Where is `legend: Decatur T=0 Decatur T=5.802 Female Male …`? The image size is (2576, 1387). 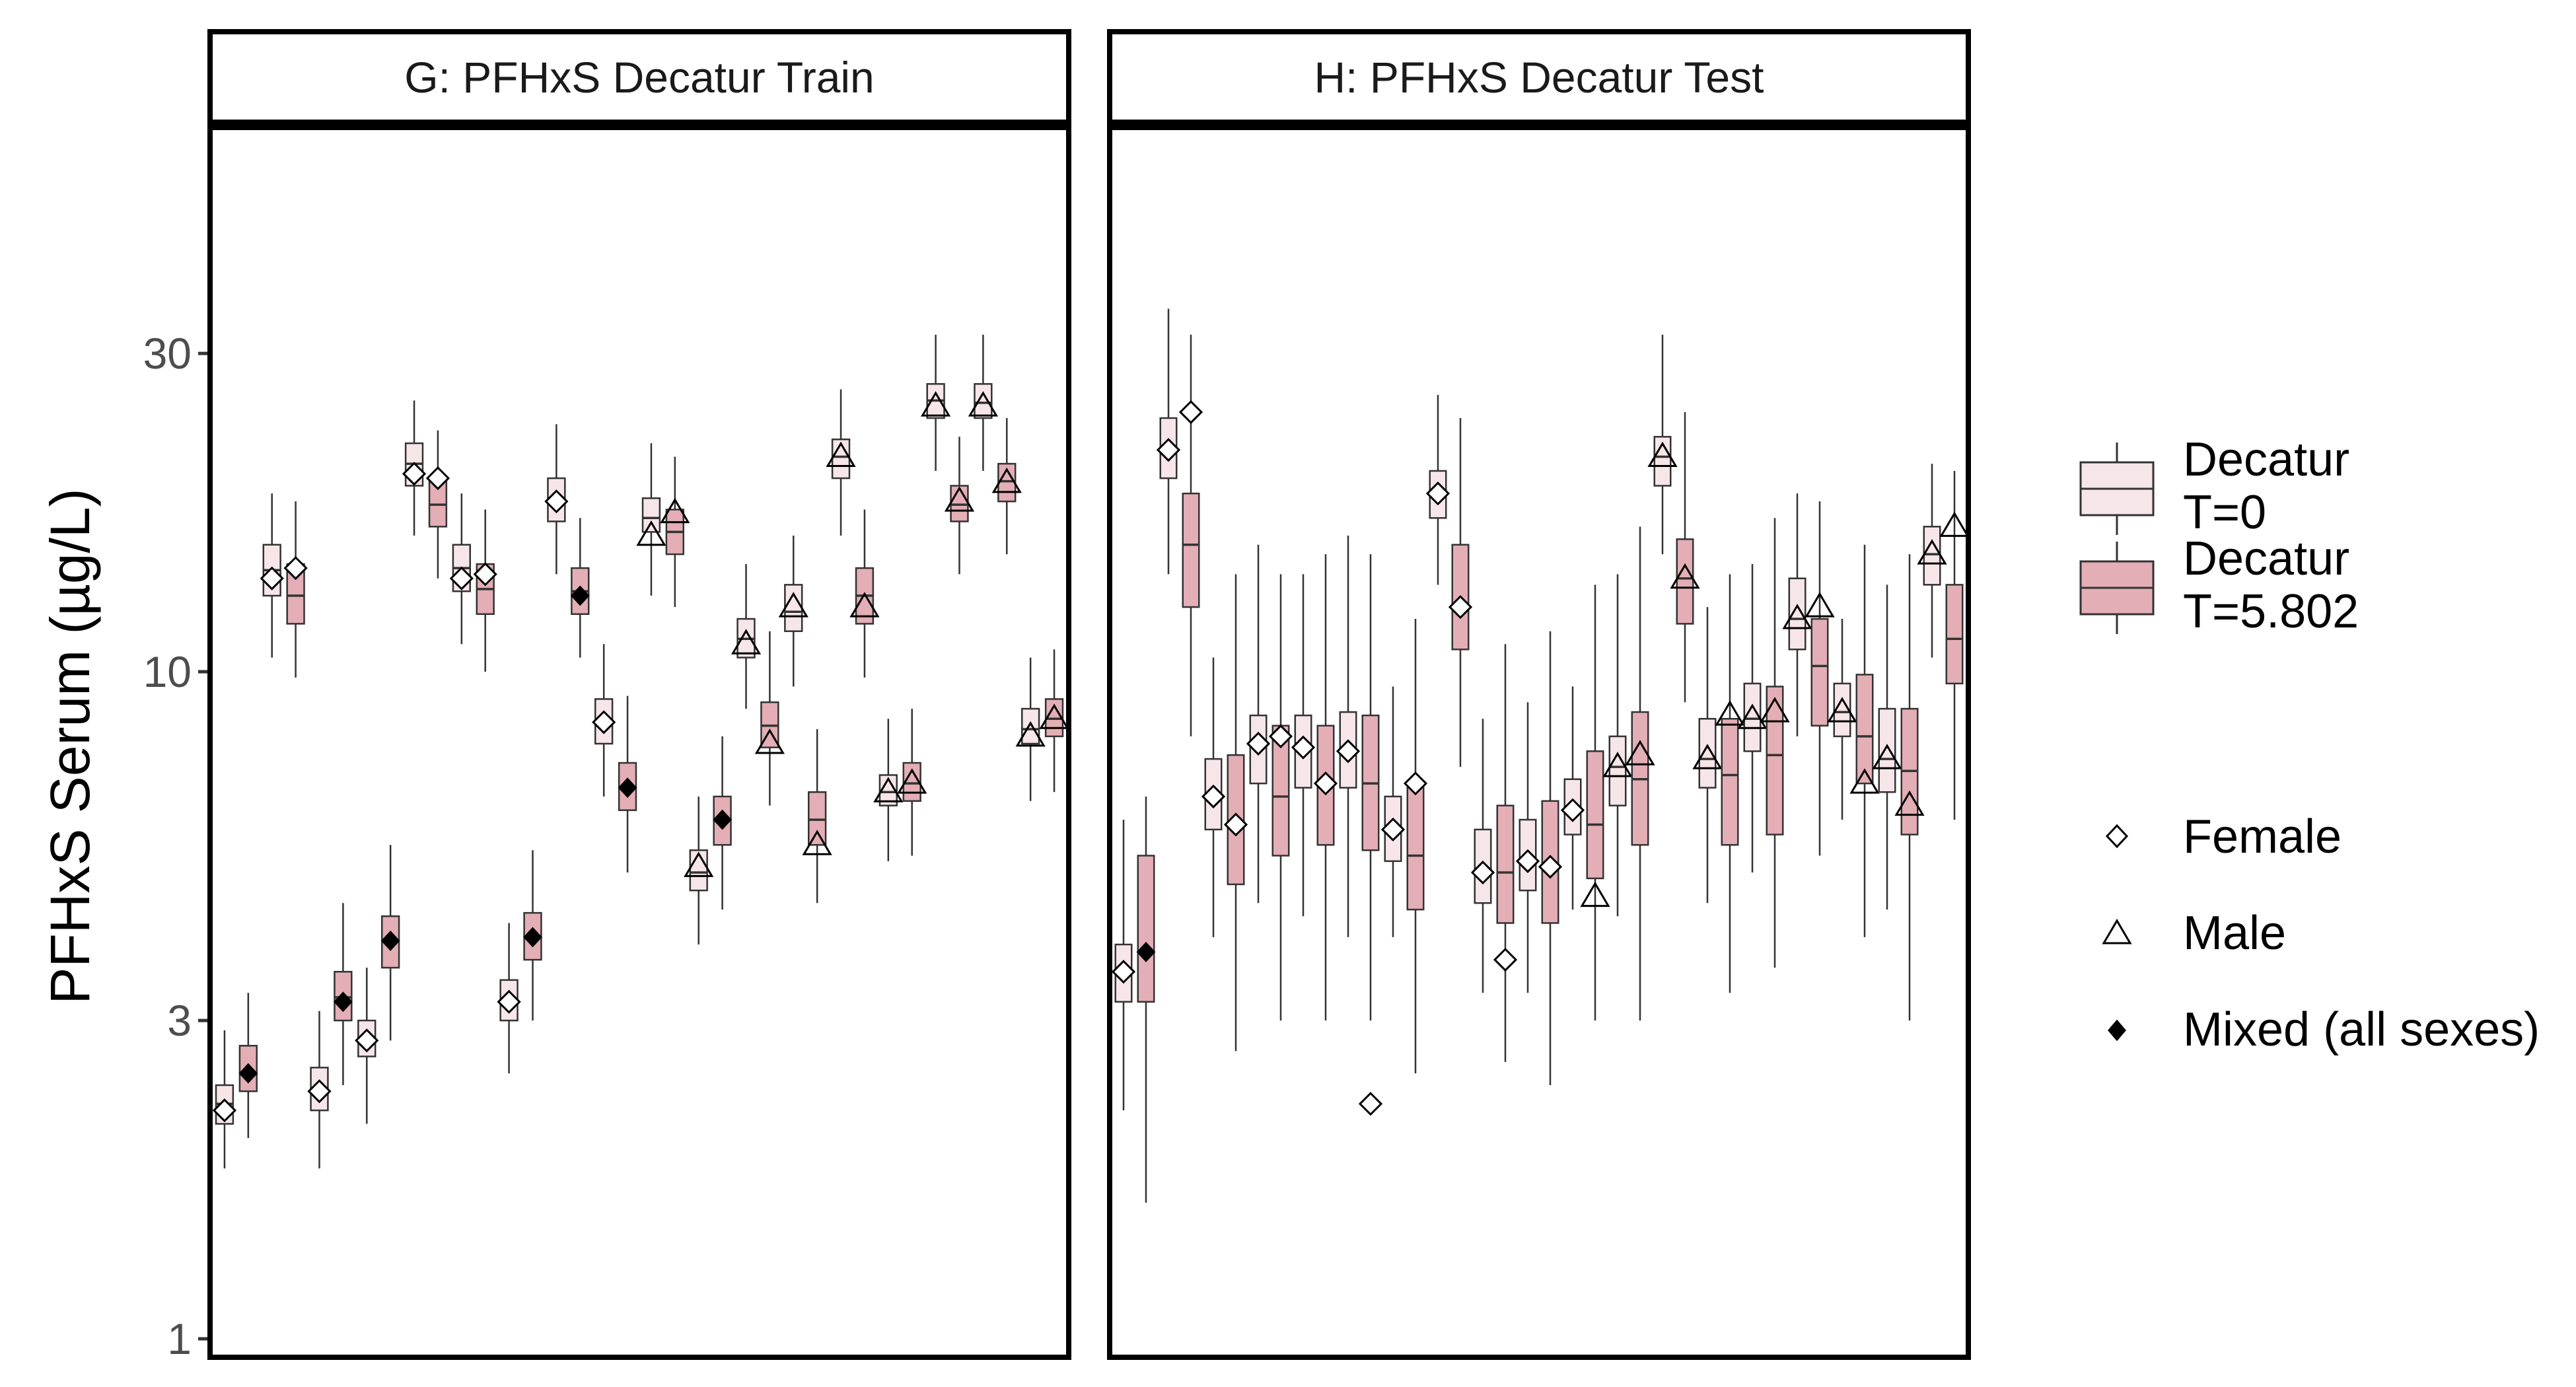
legend: Decatur T=0 Decatur T=5.802 Female Male … is located at coordinates (2310, 744).